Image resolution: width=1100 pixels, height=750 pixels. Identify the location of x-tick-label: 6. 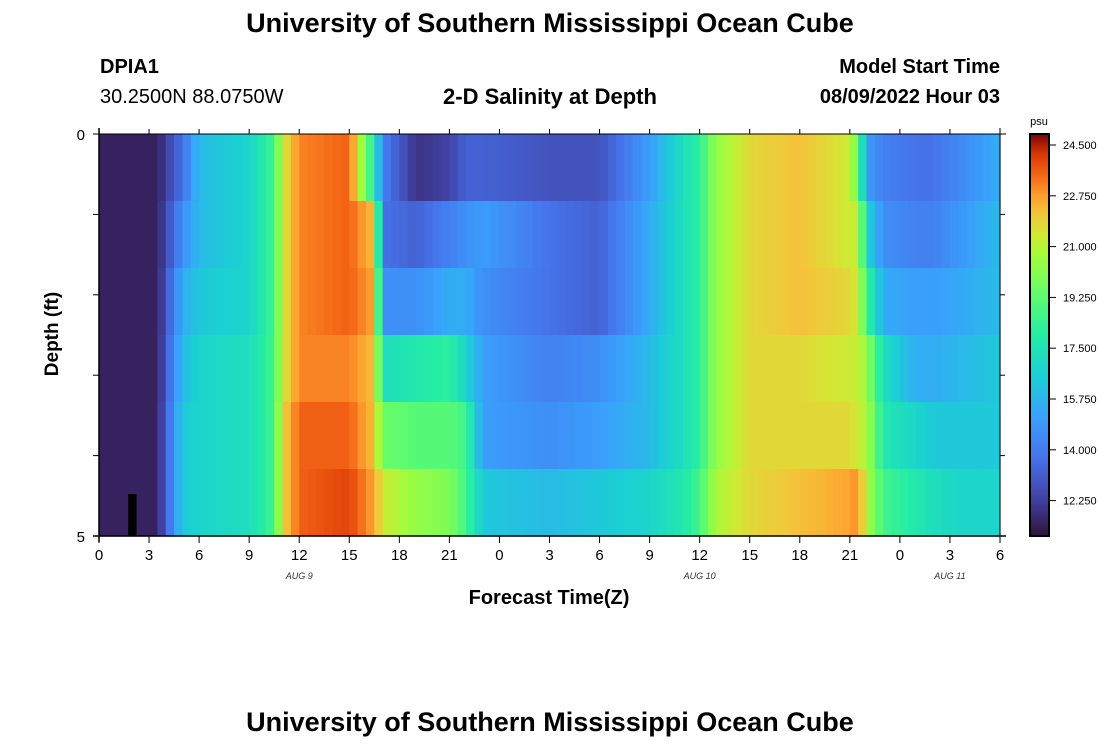
(599, 555).